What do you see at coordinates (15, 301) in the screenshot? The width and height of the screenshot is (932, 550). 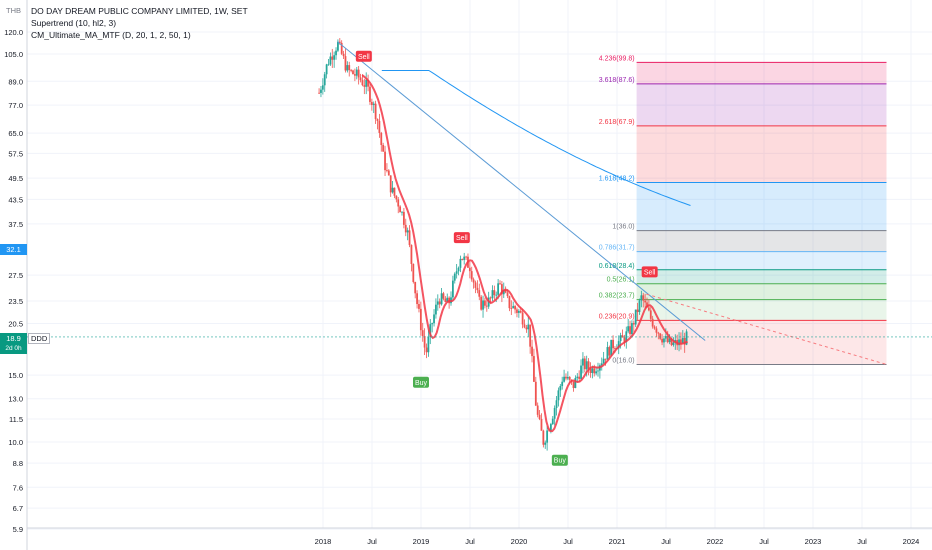 I see `y-tick-label: 23.5` at bounding box center [15, 301].